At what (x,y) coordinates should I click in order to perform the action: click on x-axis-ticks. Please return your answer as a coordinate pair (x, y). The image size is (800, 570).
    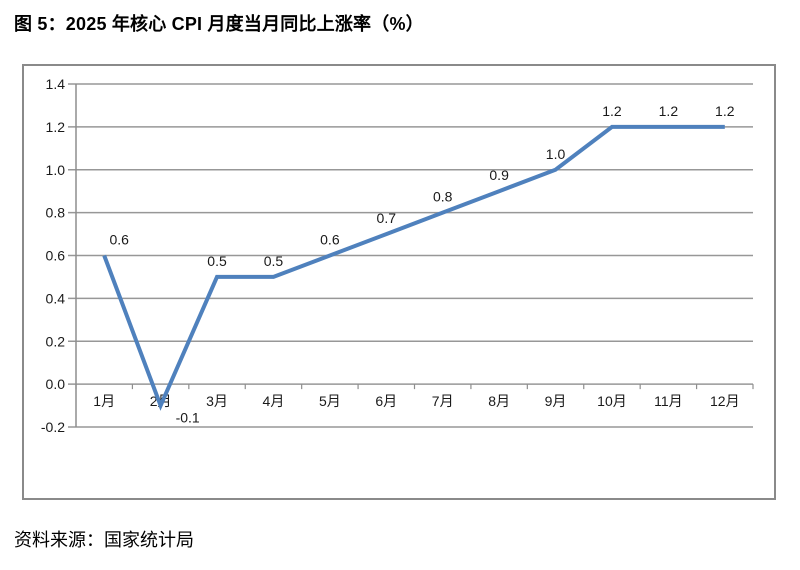
    Looking at the image, I should click on (414, 387).